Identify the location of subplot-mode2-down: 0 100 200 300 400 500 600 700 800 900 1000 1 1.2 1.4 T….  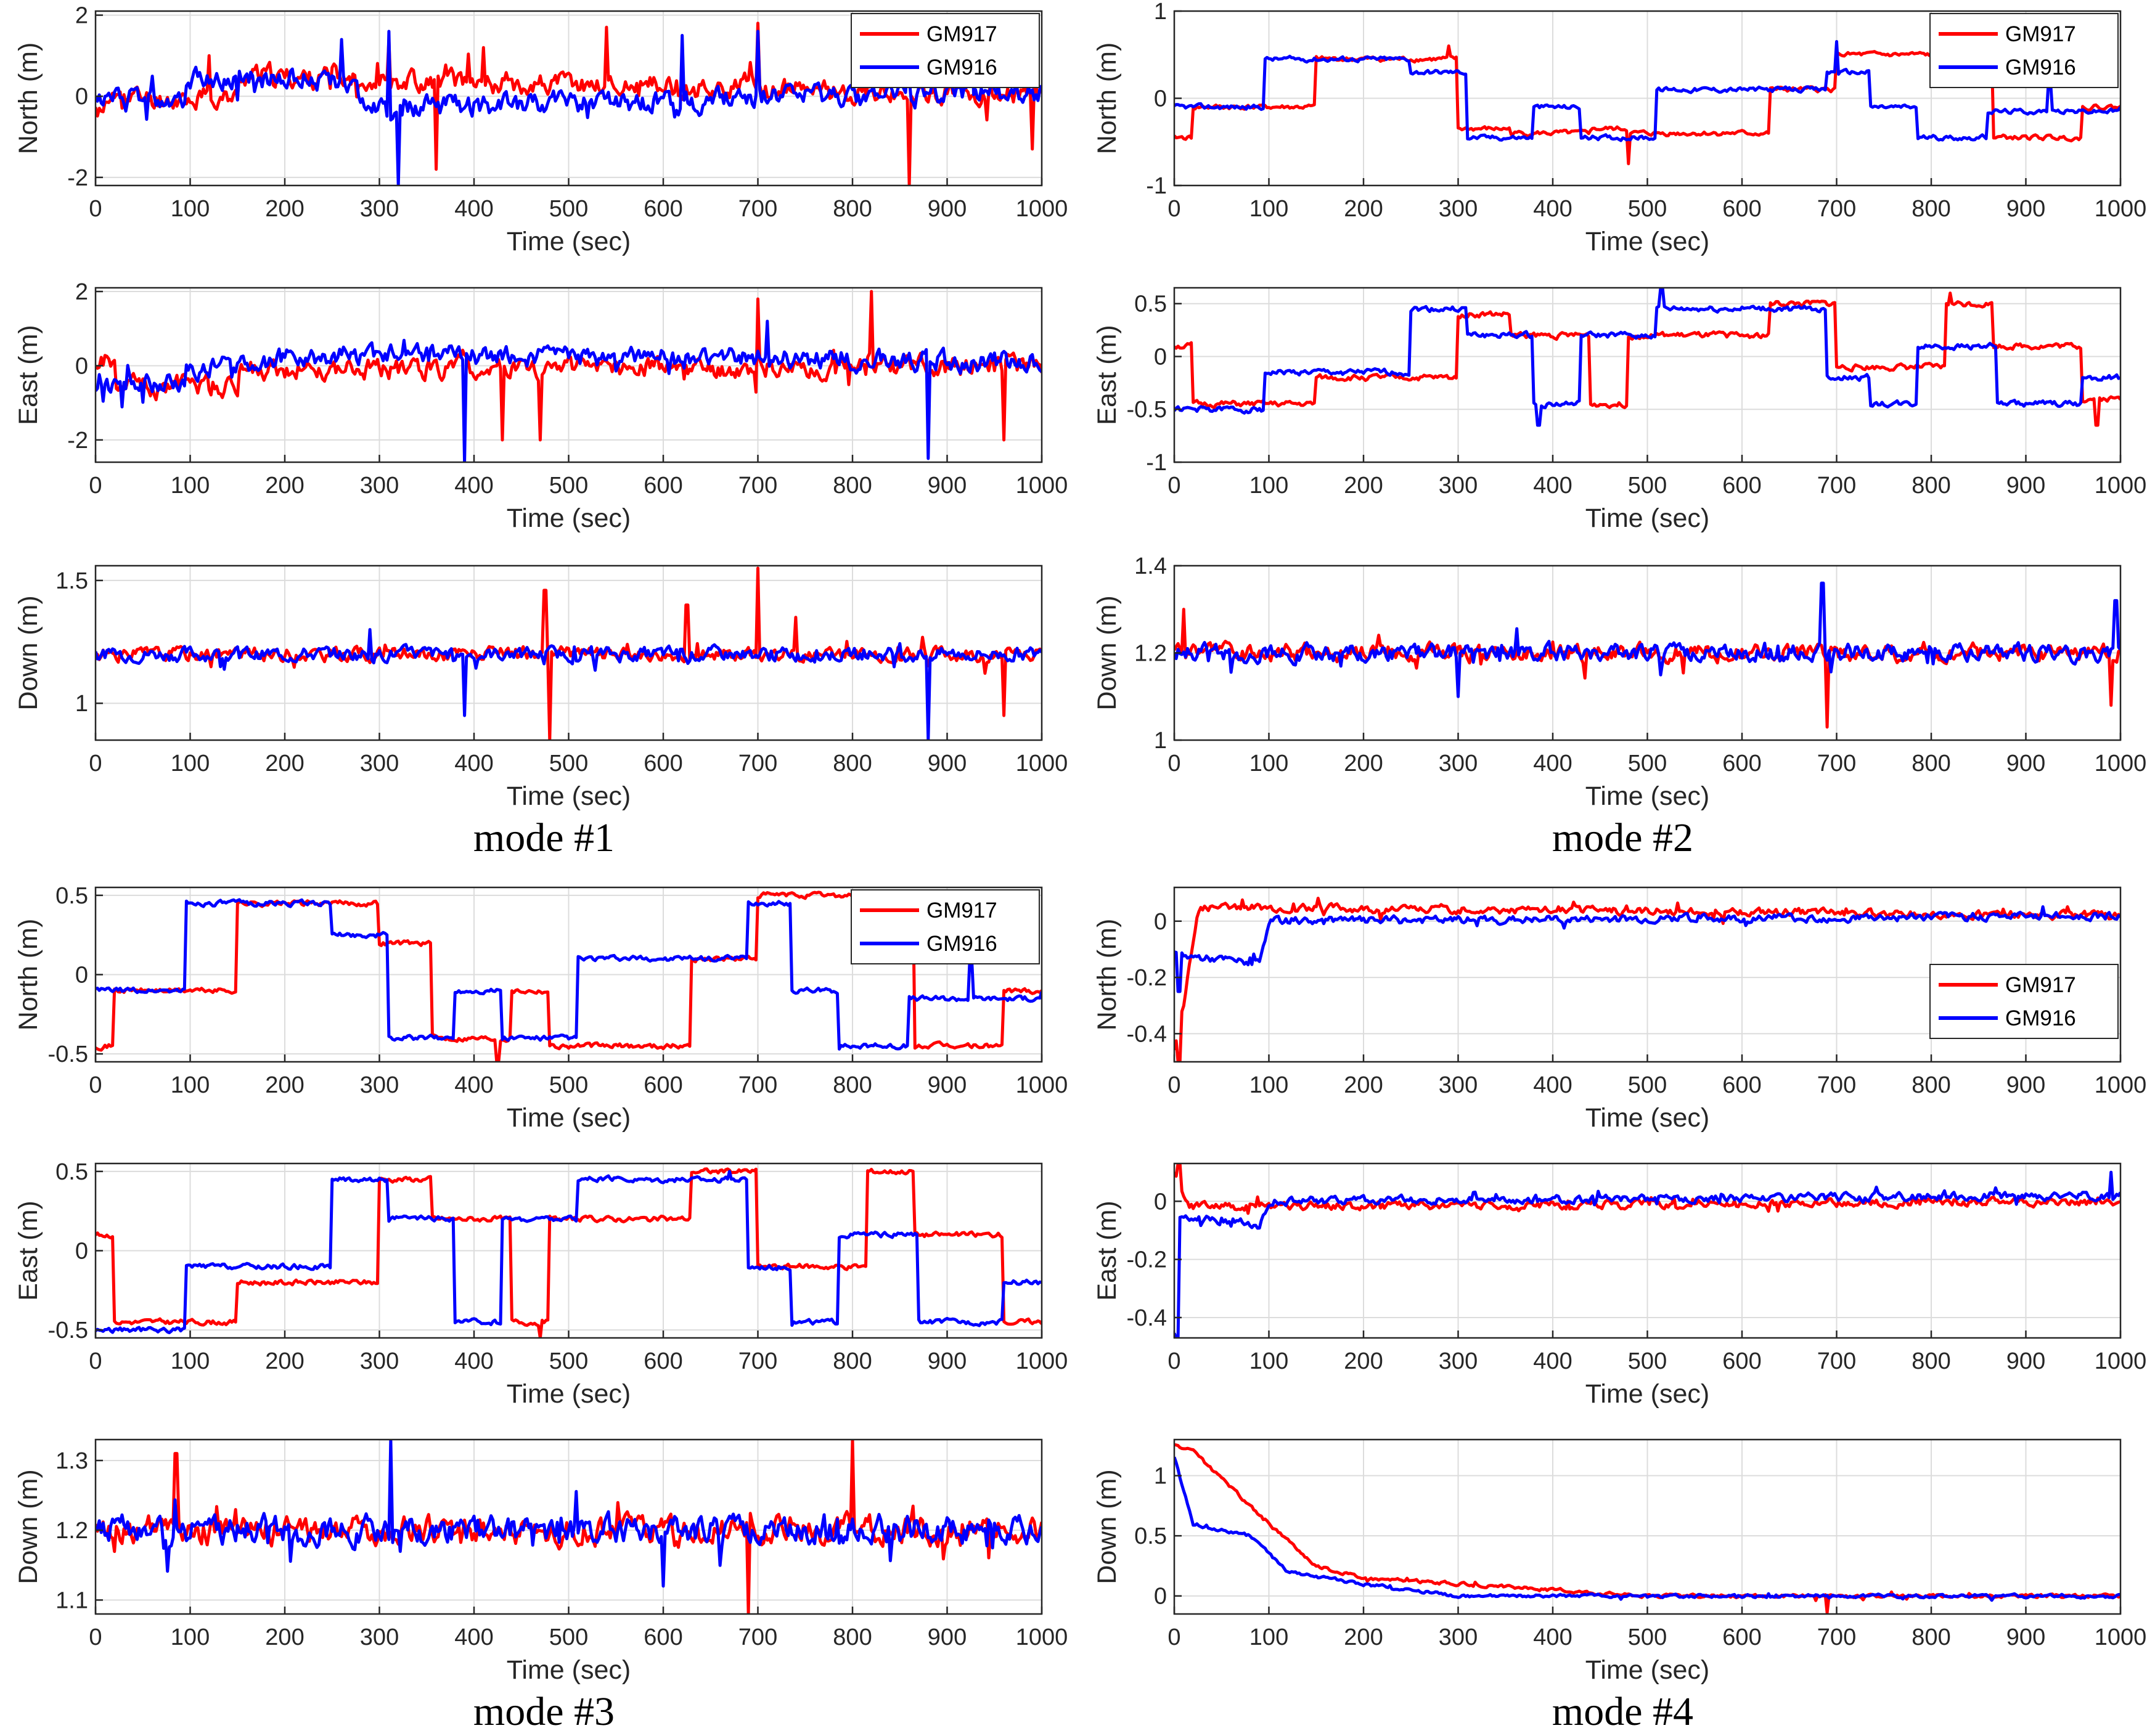
(1619, 682).